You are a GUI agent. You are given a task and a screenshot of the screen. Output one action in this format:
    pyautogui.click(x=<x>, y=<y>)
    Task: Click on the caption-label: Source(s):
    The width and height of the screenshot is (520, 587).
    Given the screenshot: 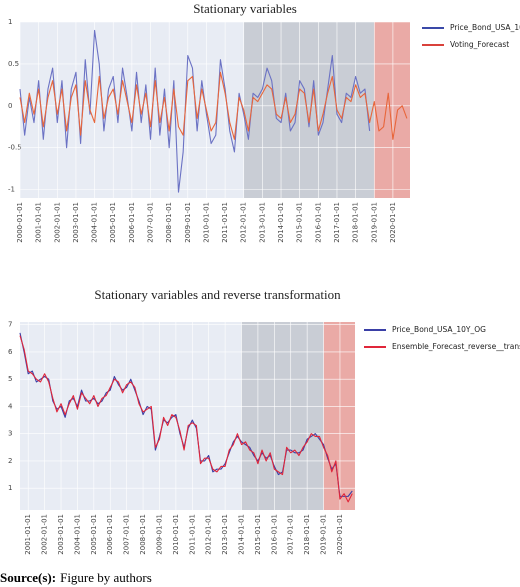 What is the action you would take?
    pyautogui.click(x=28, y=577)
    